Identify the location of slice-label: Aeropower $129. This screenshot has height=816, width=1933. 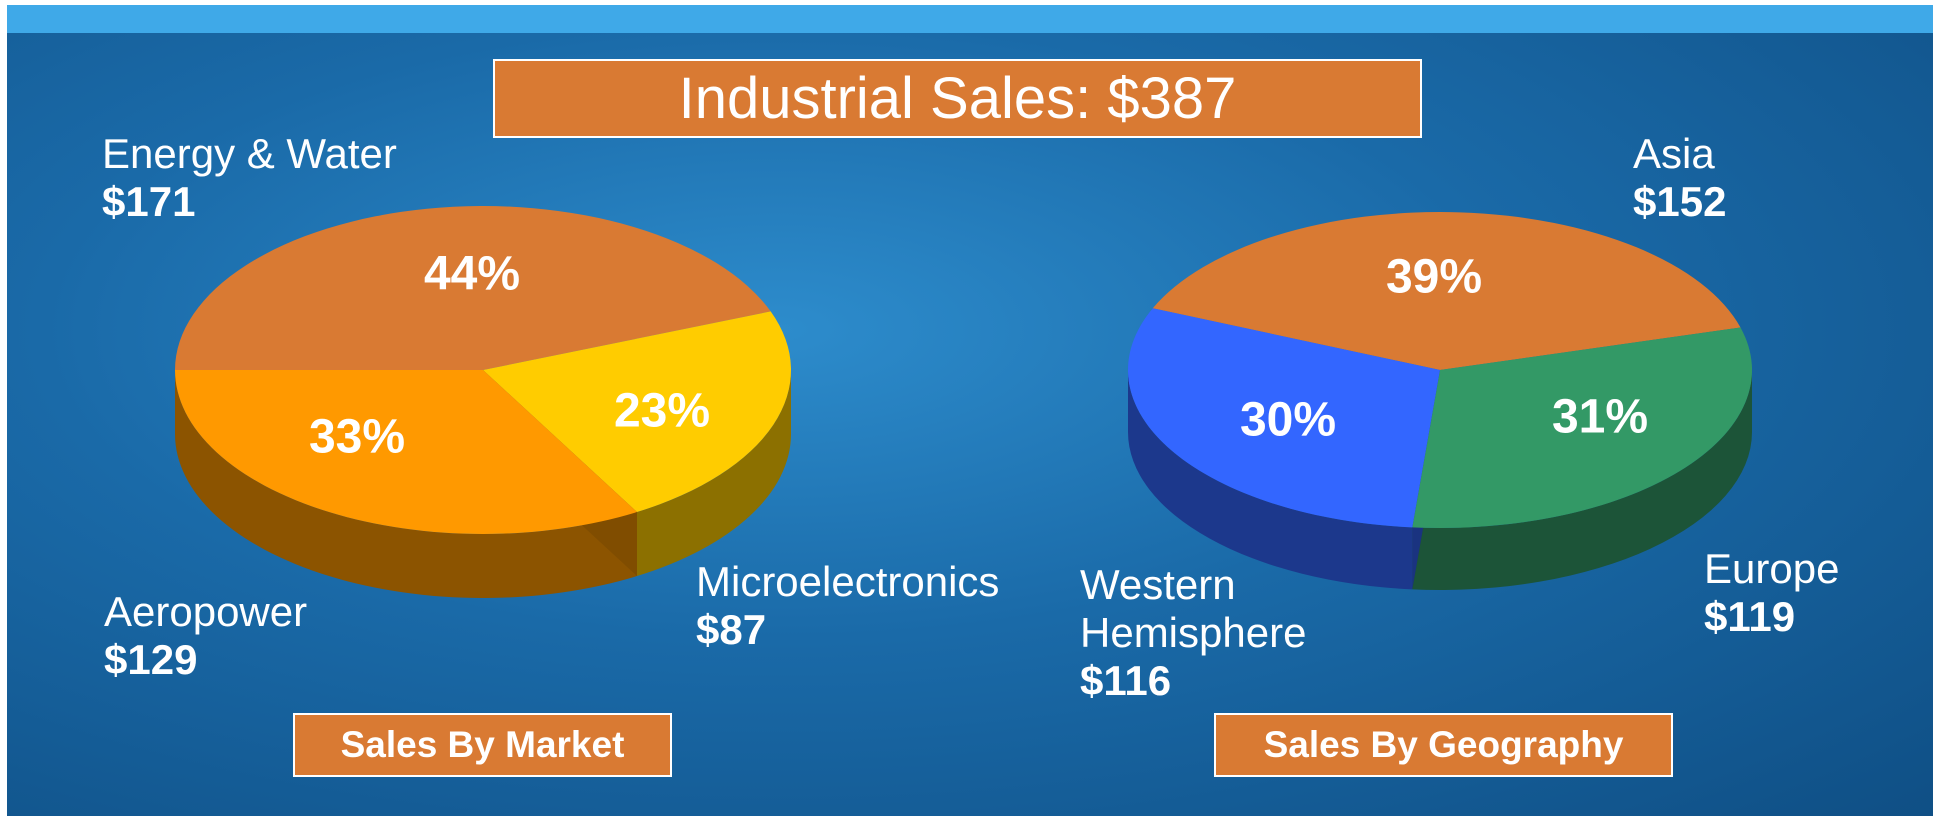
(269, 636).